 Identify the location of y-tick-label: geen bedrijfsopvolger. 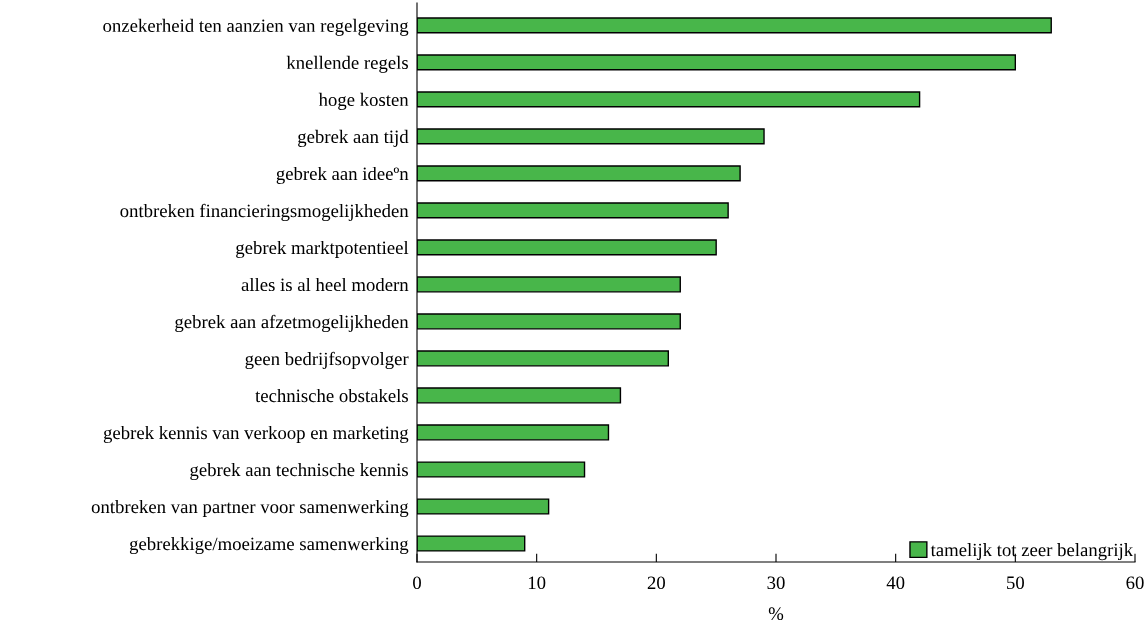
(327, 360).